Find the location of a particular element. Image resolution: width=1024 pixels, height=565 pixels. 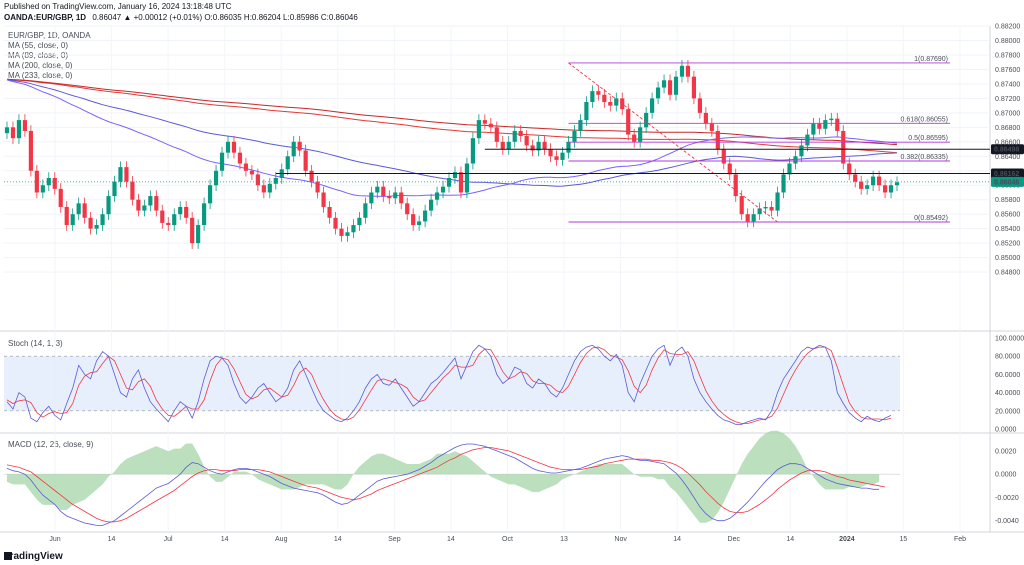

price-tag-label-2: 0.86046 is located at coordinates (1006, 182).